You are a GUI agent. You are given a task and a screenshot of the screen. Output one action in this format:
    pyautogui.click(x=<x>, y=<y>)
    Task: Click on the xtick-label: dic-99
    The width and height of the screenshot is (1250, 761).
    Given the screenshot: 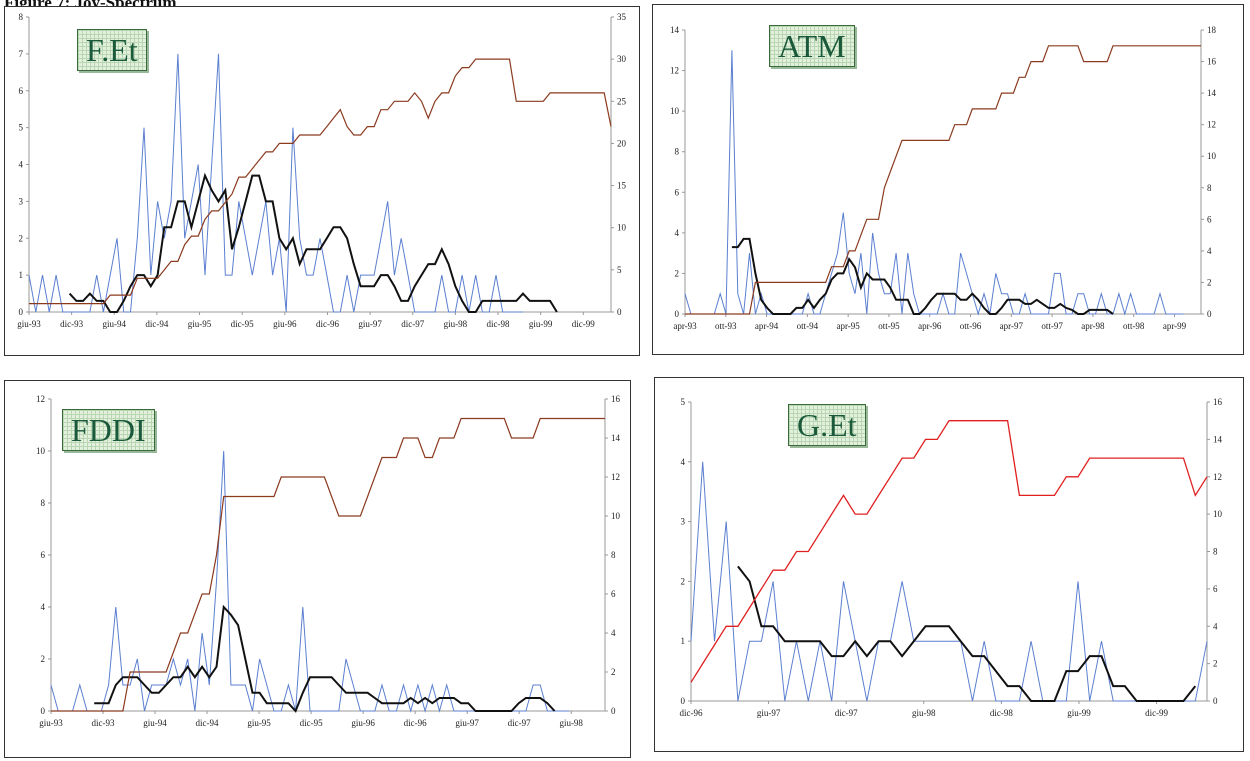 What is the action you would take?
    pyautogui.click(x=583, y=324)
    